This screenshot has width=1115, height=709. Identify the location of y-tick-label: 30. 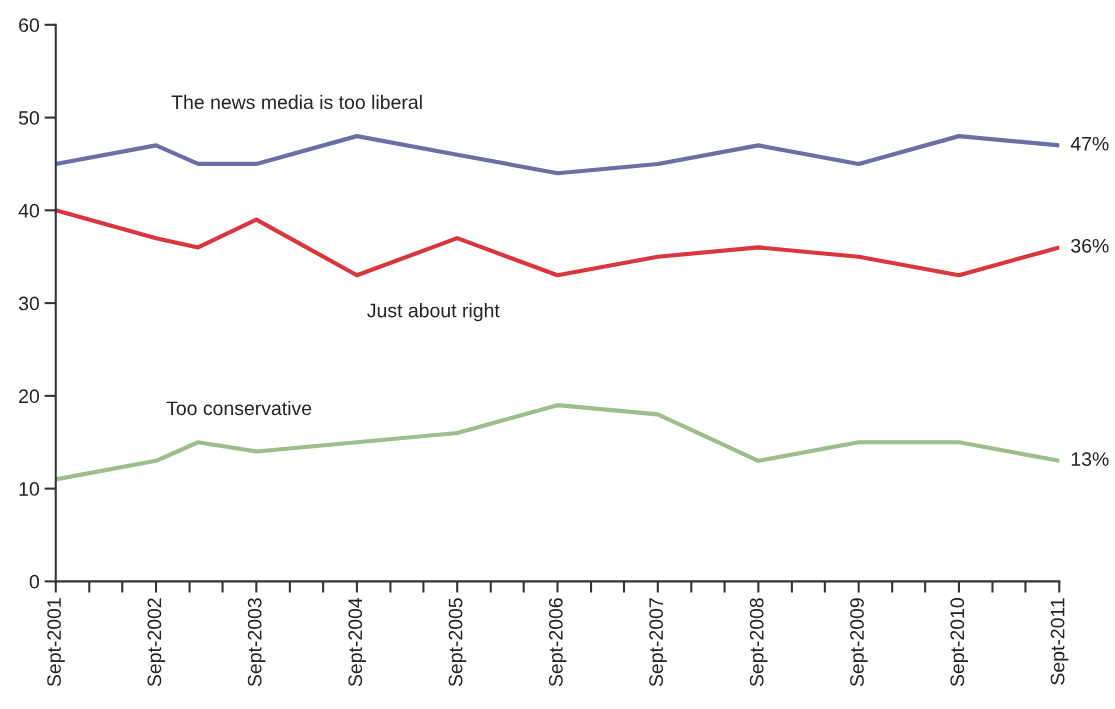
(29, 303).